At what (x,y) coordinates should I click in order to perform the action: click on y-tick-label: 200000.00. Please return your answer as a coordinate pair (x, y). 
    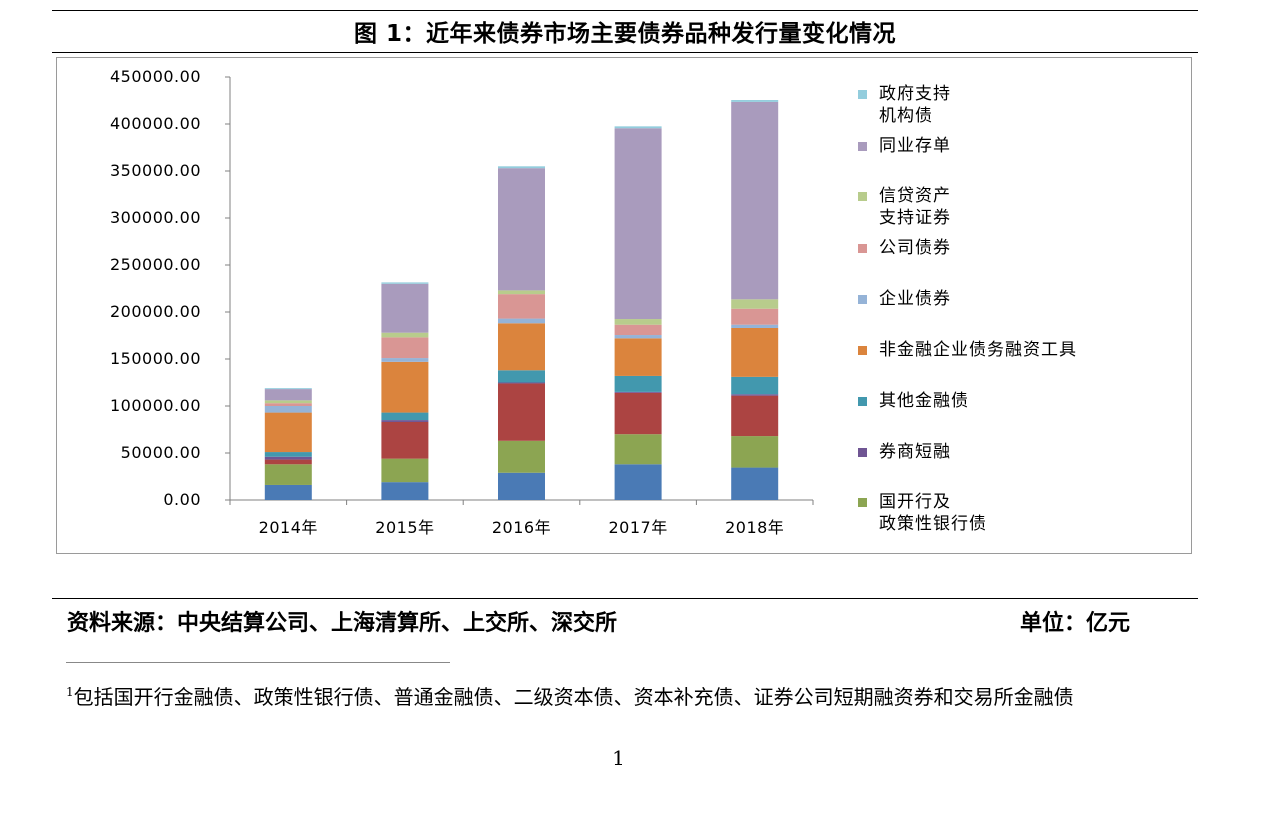
    Looking at the image, I should click on (155, 311).